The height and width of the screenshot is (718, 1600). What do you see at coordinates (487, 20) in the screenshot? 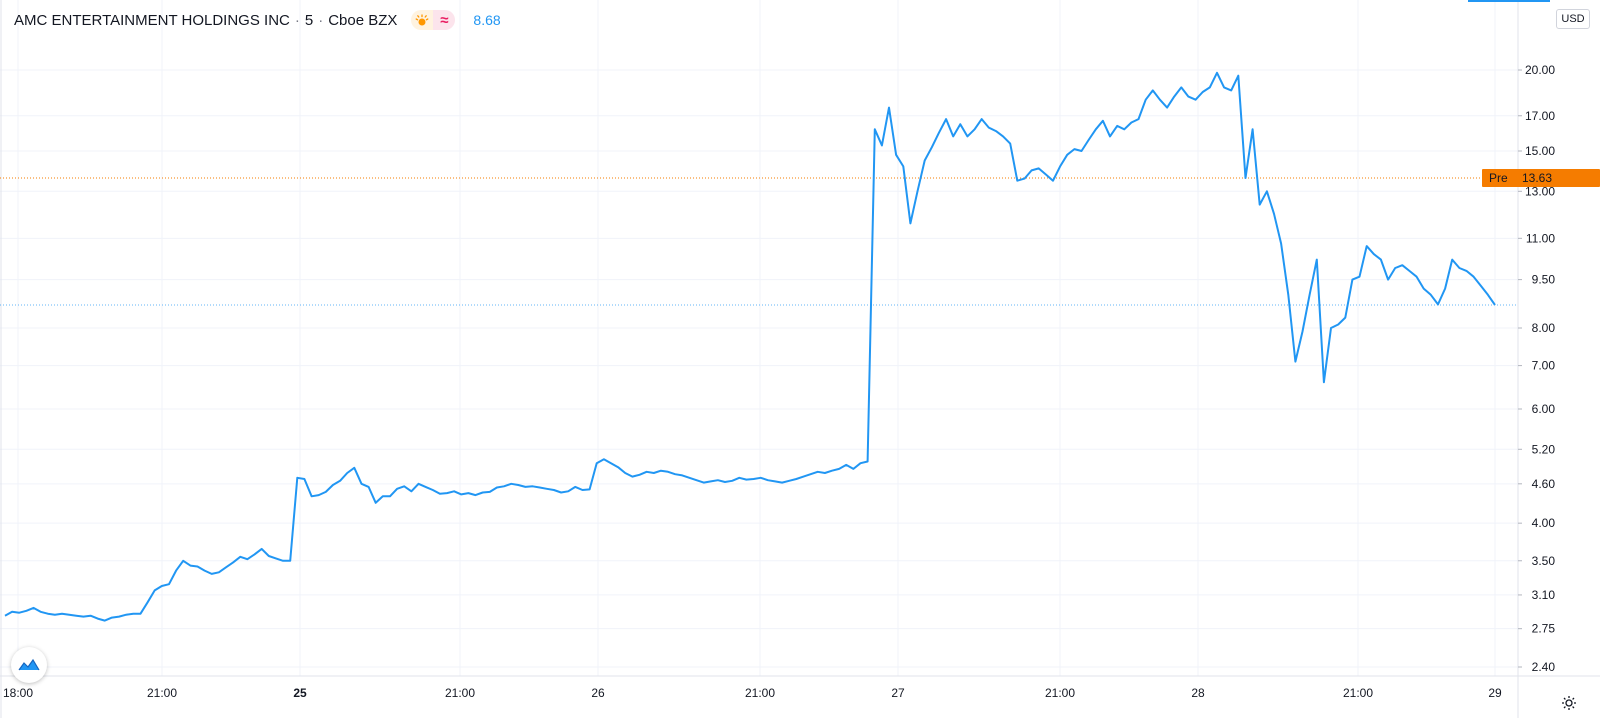
I see `last-price-value: 8.68` at bounding box center [487, 20].